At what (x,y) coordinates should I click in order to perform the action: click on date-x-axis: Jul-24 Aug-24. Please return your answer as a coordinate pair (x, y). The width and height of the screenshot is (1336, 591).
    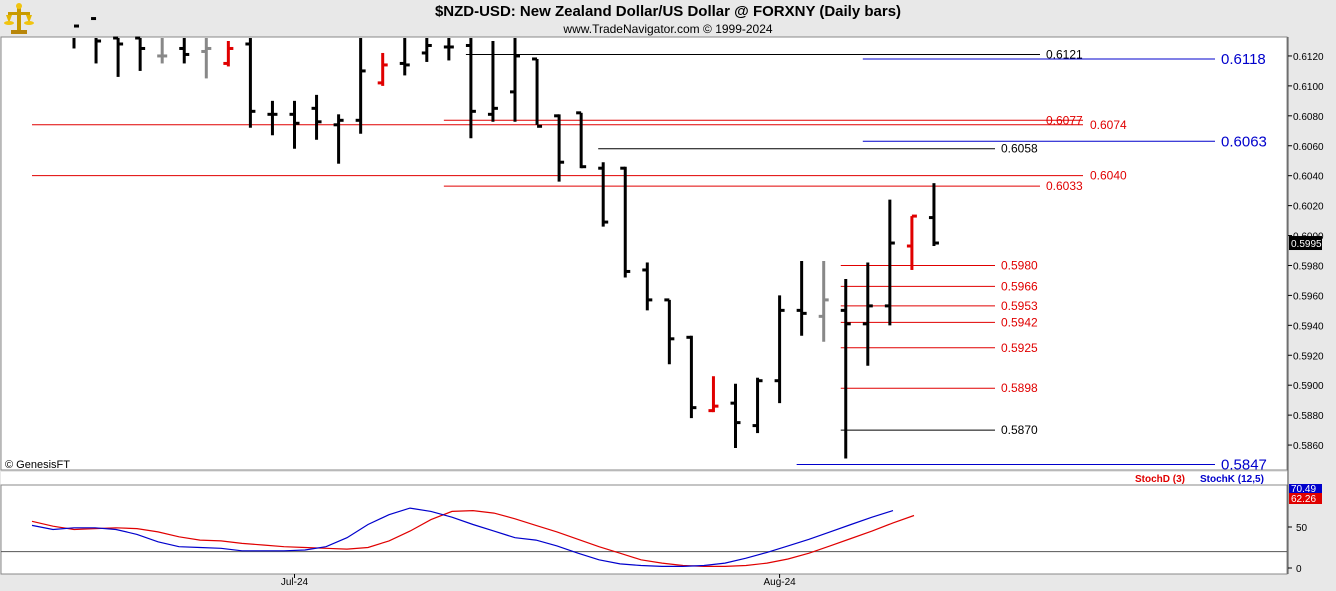
    Looking at the image, I should click on (538, 581).